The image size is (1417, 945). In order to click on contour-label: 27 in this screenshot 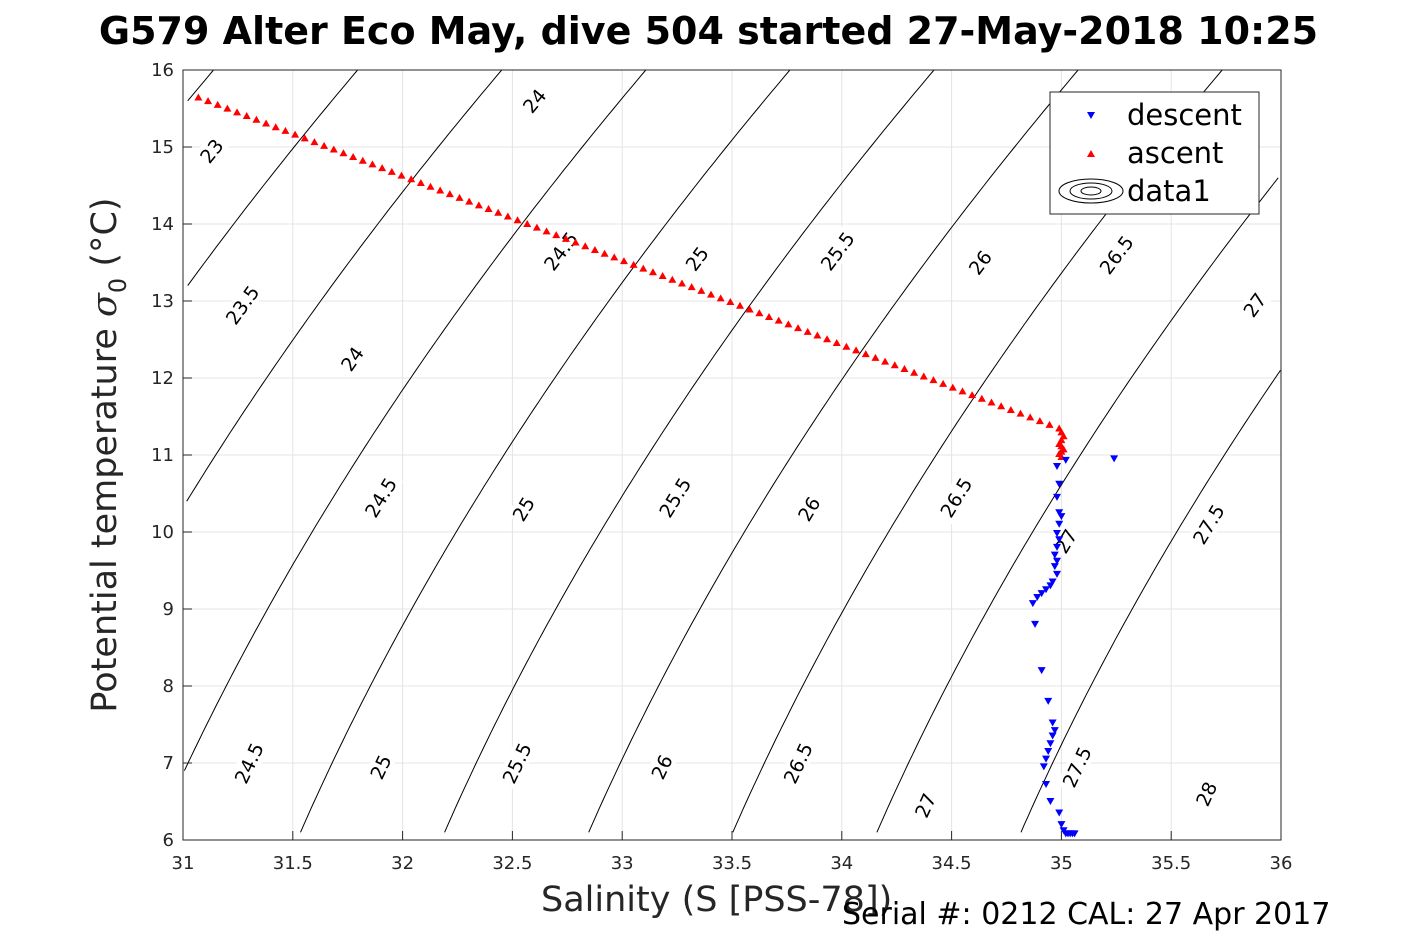, I will do `click(1254, 305)`.